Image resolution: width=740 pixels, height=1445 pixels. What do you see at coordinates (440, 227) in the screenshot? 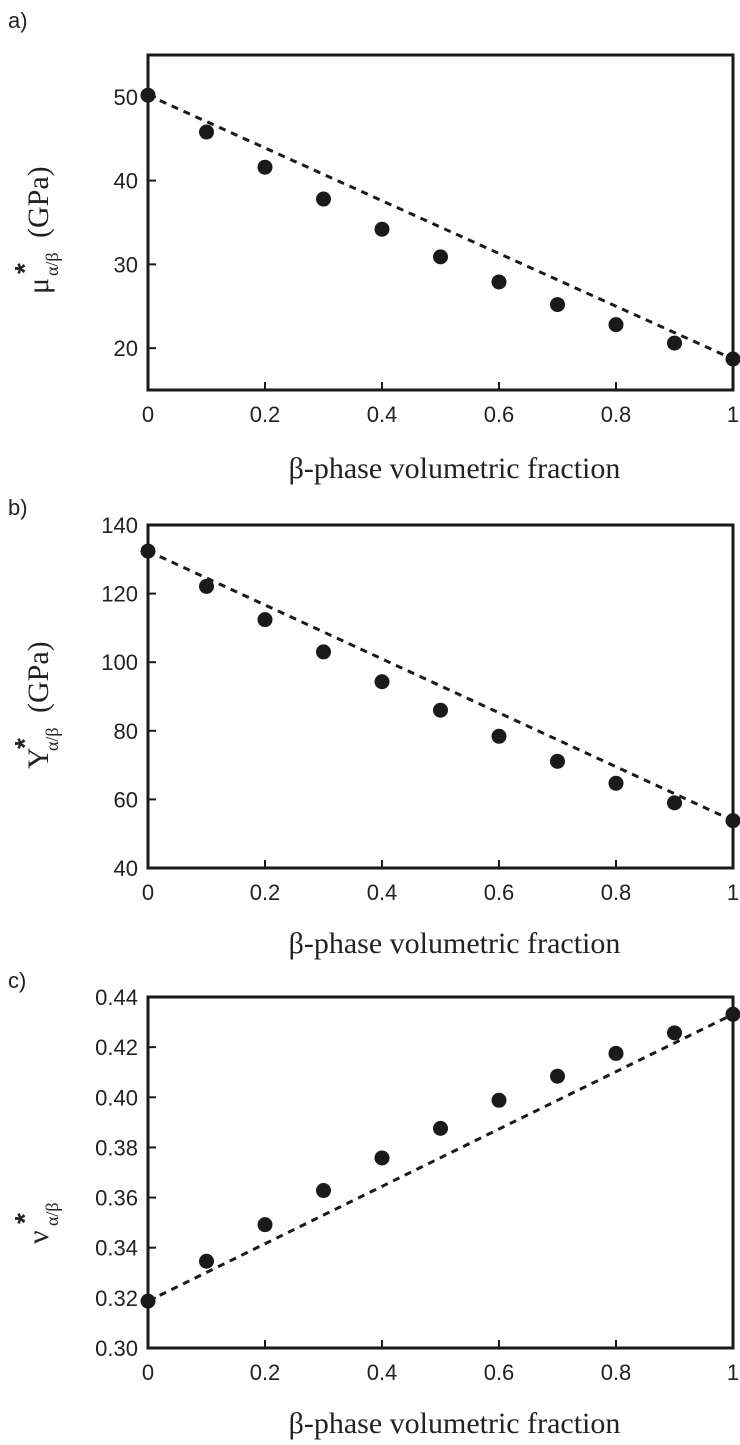
I see `dashed-trend-line` at bounding box center [440, 227].